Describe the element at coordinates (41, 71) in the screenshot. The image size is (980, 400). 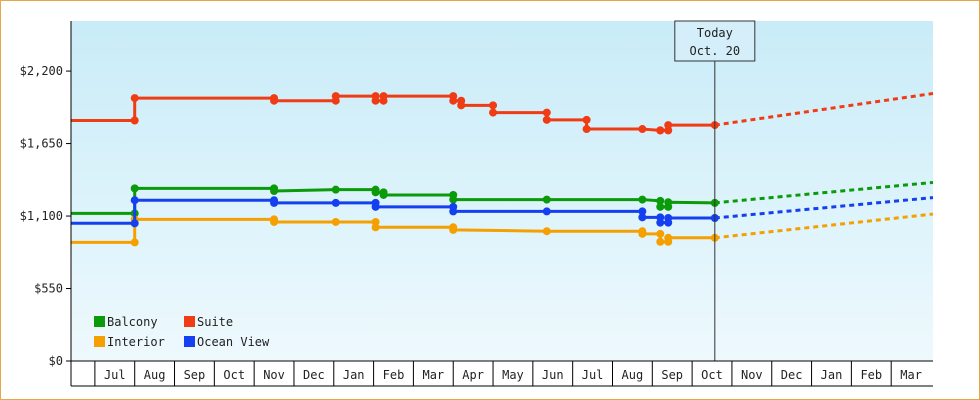
I see `y-tick-label: $2,200` at that location.